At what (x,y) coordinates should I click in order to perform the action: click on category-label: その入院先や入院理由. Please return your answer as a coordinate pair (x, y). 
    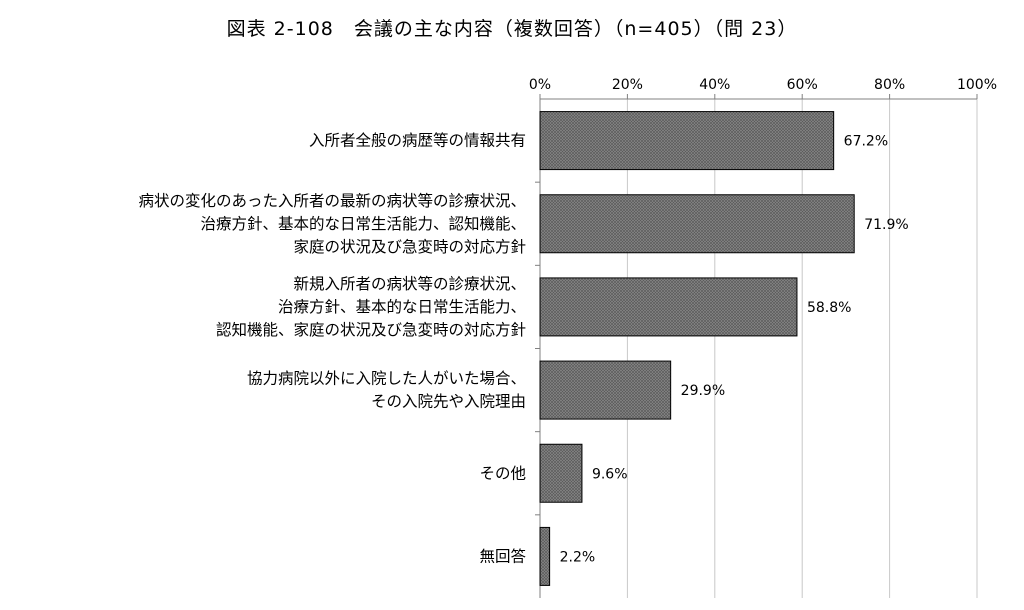
    Looking at the image, I should click on (448, 401).